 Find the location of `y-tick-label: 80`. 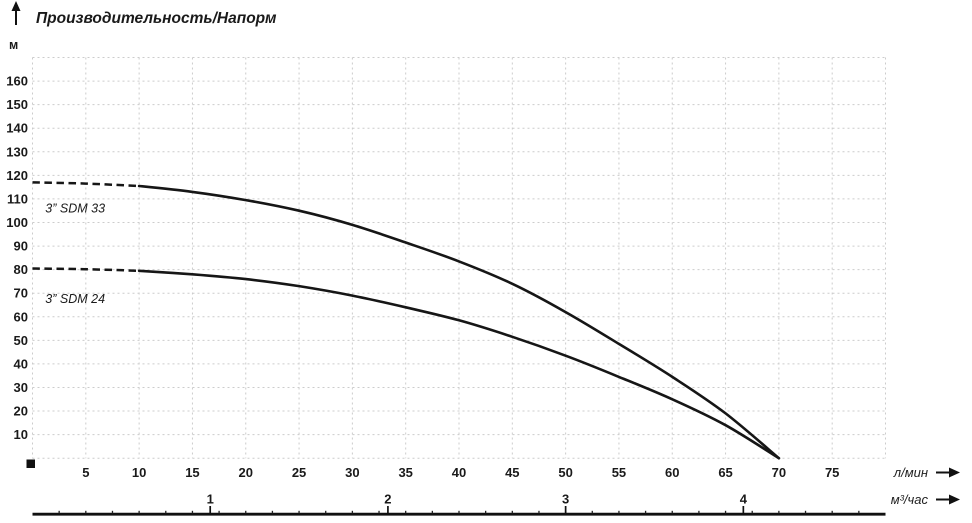

y-tick-label: 80 is located at coordinates (21, 269).